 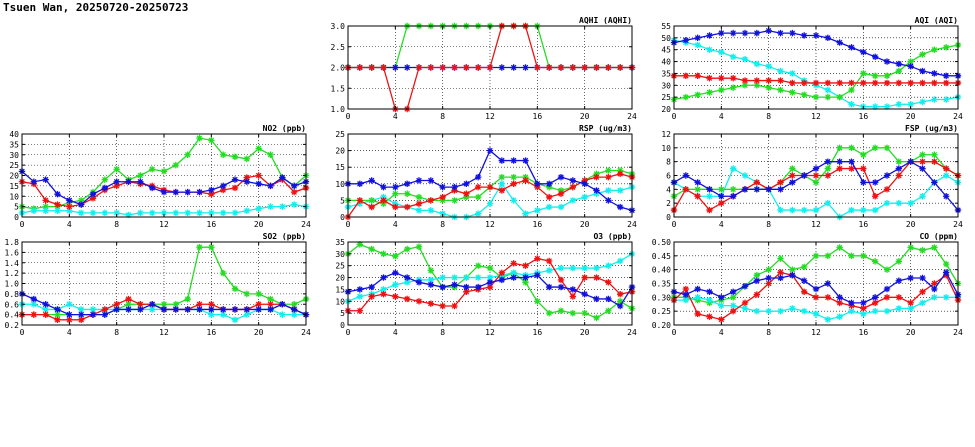 I want to click on y-tick-label: 8, so click(x=668, y=162).